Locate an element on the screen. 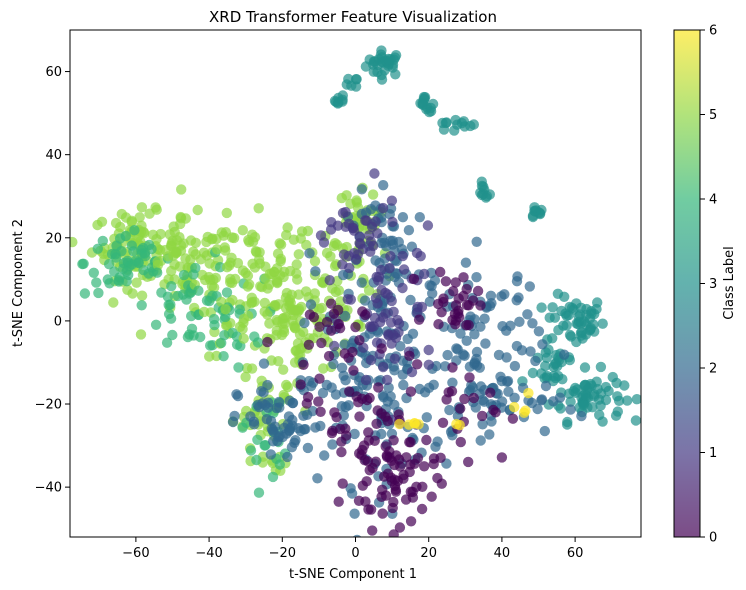 The image size is (746, 590). colorbar-ticks: 0 1 2 3 4 5 6 is located at coordinates (708, 285).